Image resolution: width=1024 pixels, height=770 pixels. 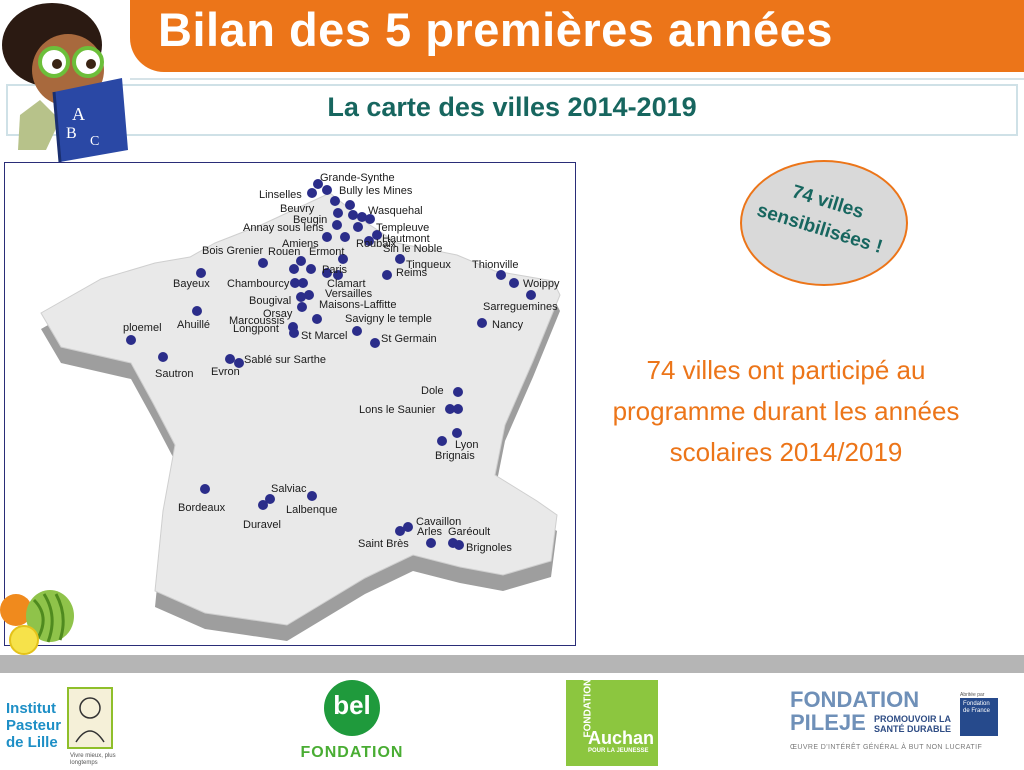 What do you see at coordinates (71, 133) in the screenshot?
I see `book-letter-b: B` at bounding box center [71, 133].